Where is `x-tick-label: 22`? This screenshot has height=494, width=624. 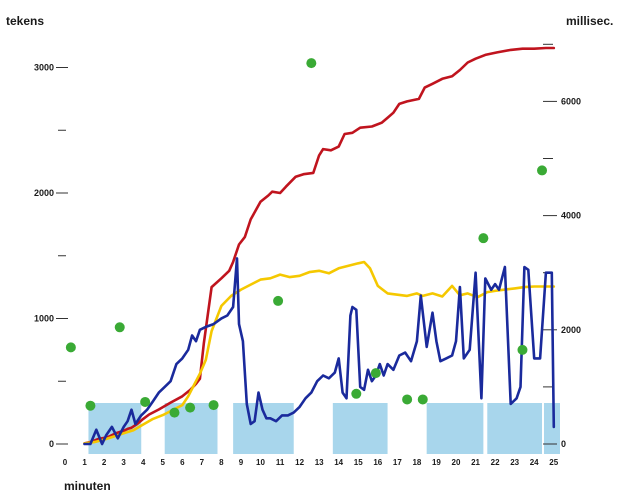
x-tick-label: 22 is located at coordinates (495, 462).